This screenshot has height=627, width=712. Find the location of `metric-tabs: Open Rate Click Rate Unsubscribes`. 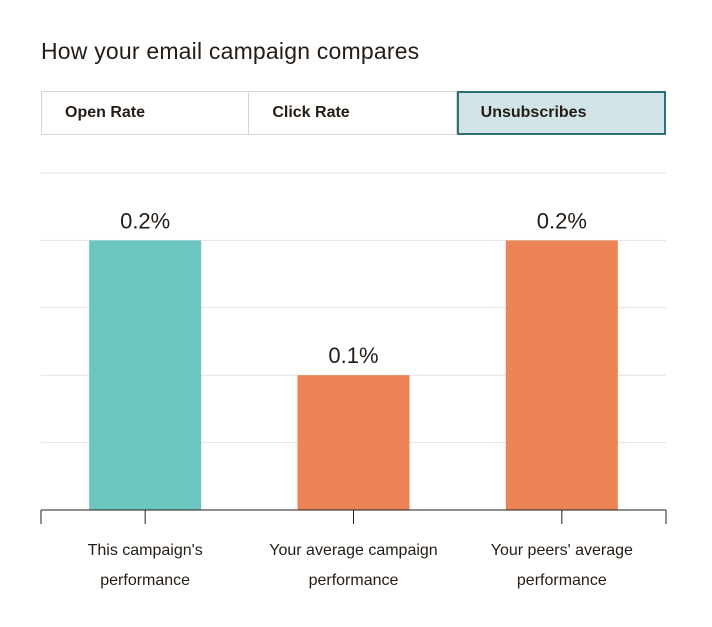

metric-tabs: Open Rate Click Rate Unsubscribes is located at coordinates (353, 113).